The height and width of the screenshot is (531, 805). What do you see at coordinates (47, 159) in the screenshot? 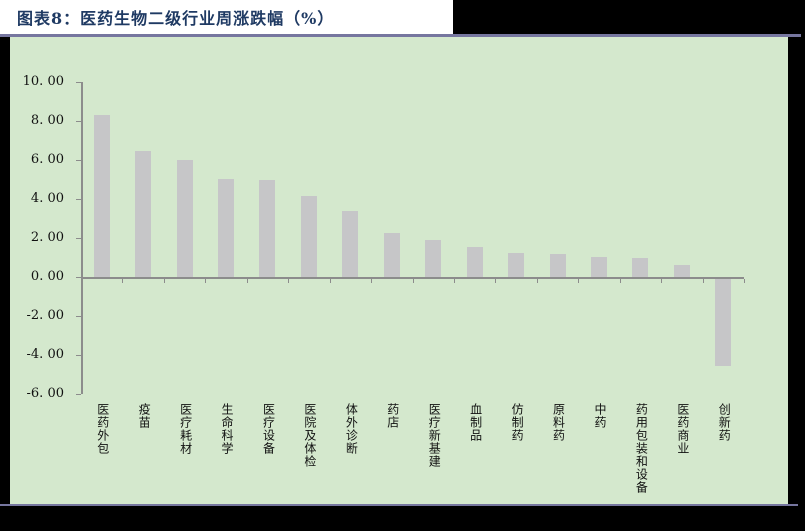
I see `y-axis-tick-label: 6. 00` at bounding box center [47, 159].